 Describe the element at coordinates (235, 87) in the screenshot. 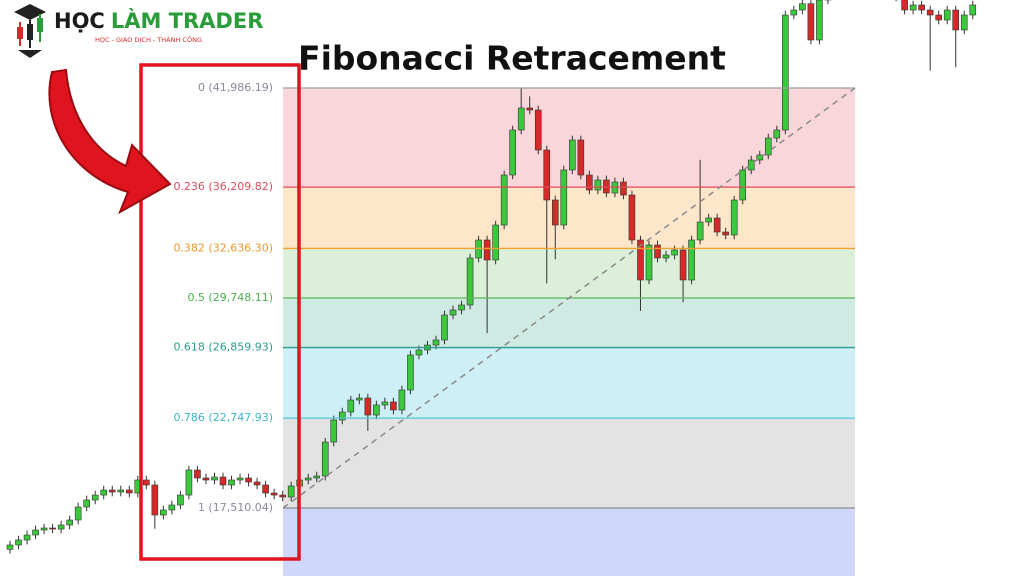

I see `fib-label: 0 (41,986.19)` at that location.